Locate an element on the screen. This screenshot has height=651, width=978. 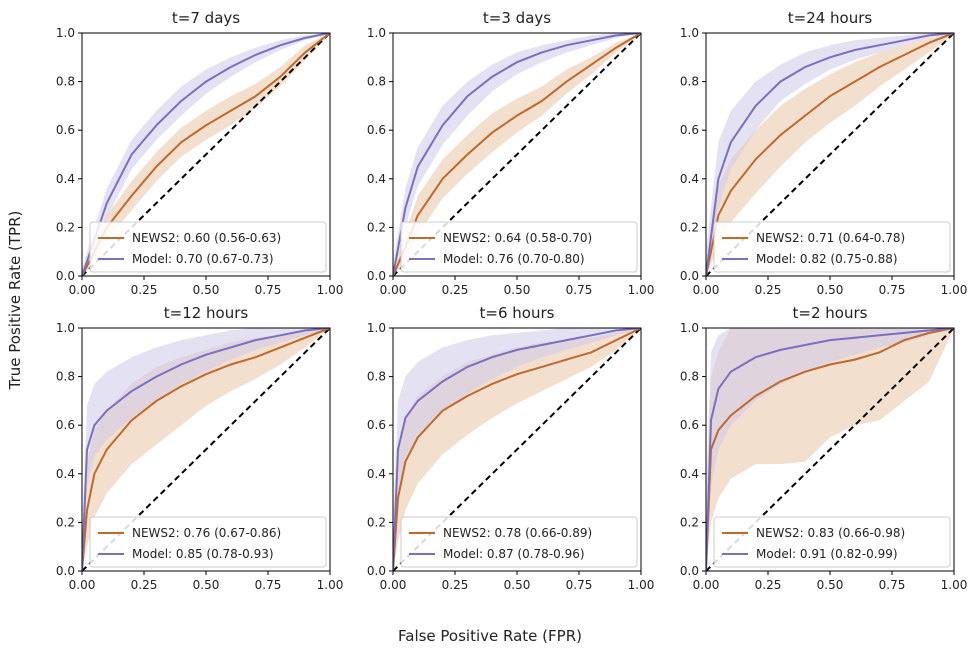
model-legend-label: Model: 0.70 (0.67-0.73) is located at coordinates (203, 259).